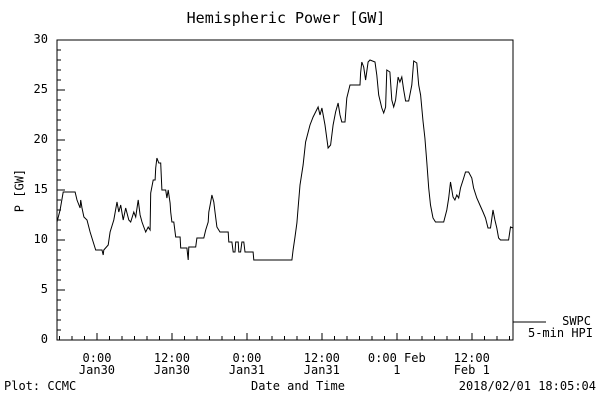 This screenshot has width=600, height=400. Describe the element at coordinates (97, 364) in the screenshot. I see `x-tick-label: 0:00 Jan30` at that location.